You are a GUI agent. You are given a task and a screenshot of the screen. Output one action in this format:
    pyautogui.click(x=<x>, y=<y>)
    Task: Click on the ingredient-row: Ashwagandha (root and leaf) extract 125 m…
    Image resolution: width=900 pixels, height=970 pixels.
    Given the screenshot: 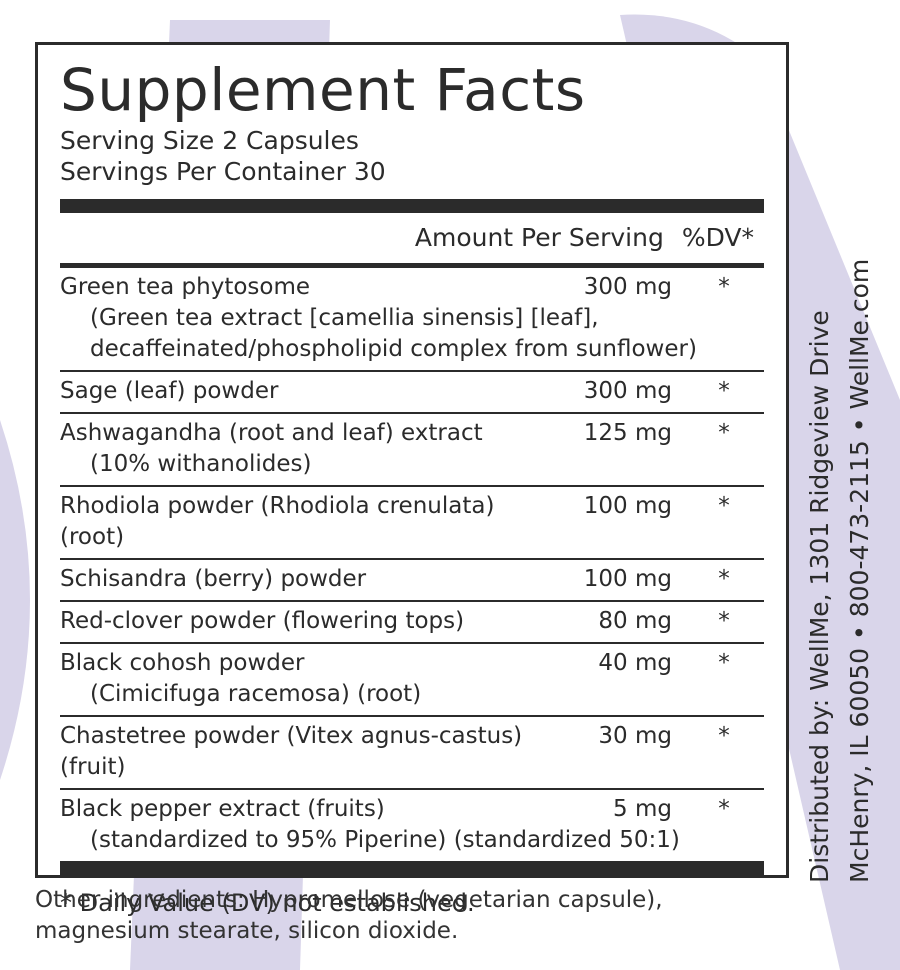 What is the action you would take?
    pyautogui.click(x=412, y=450)
    